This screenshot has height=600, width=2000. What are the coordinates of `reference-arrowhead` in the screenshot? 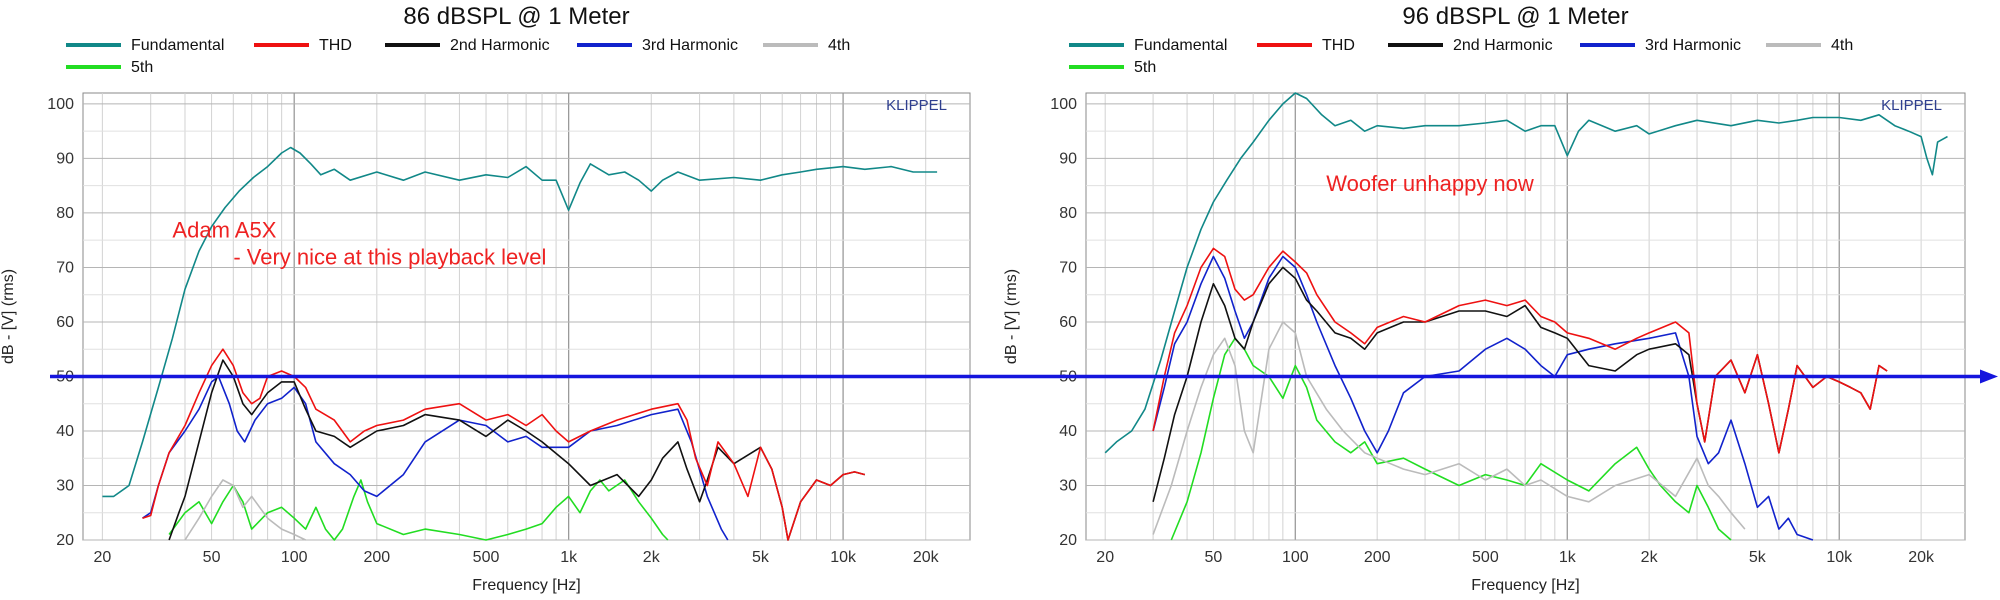 It's located at (1989, 376).